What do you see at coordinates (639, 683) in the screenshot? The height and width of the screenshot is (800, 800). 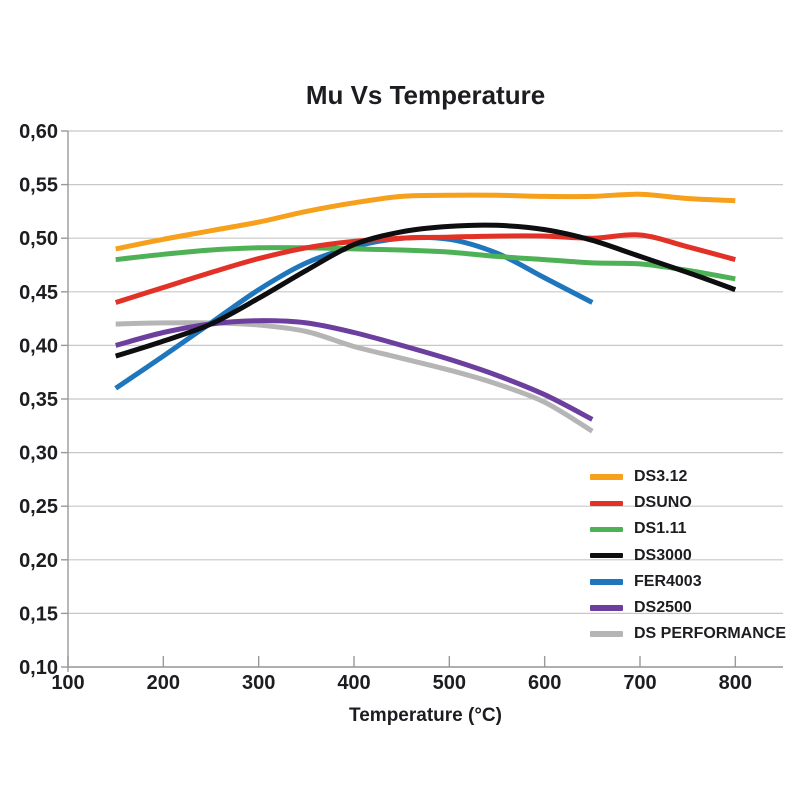 I see `x-tick-label: 700` at bounding box center [639, 683].